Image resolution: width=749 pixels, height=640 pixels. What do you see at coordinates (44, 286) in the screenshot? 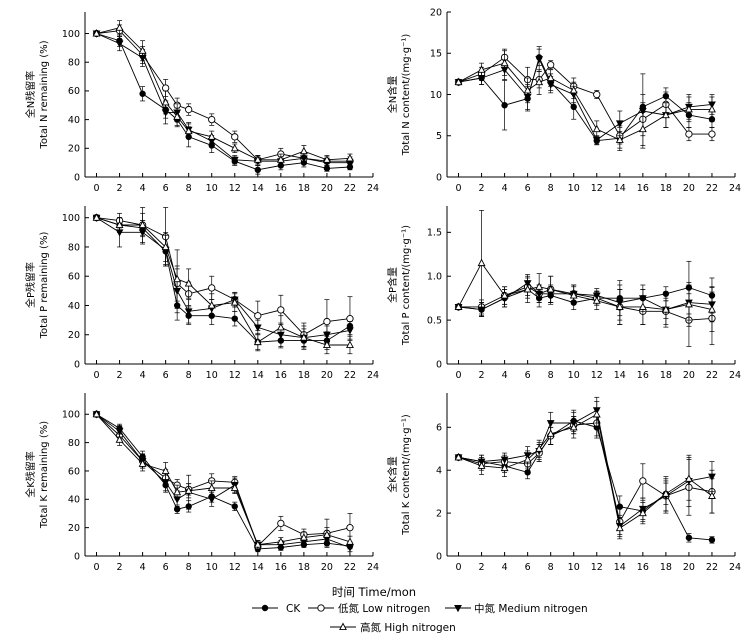
I see `y-axis-title-en: Total P remaining (%)` at bounding box center [44, 286].